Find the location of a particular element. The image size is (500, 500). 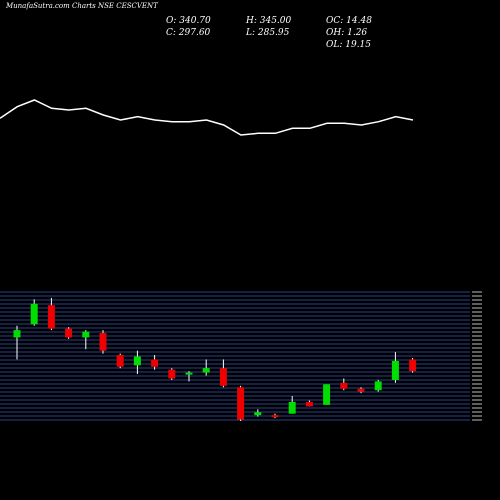

close-value: C: 297.60 is located at coordinates (188, 33).